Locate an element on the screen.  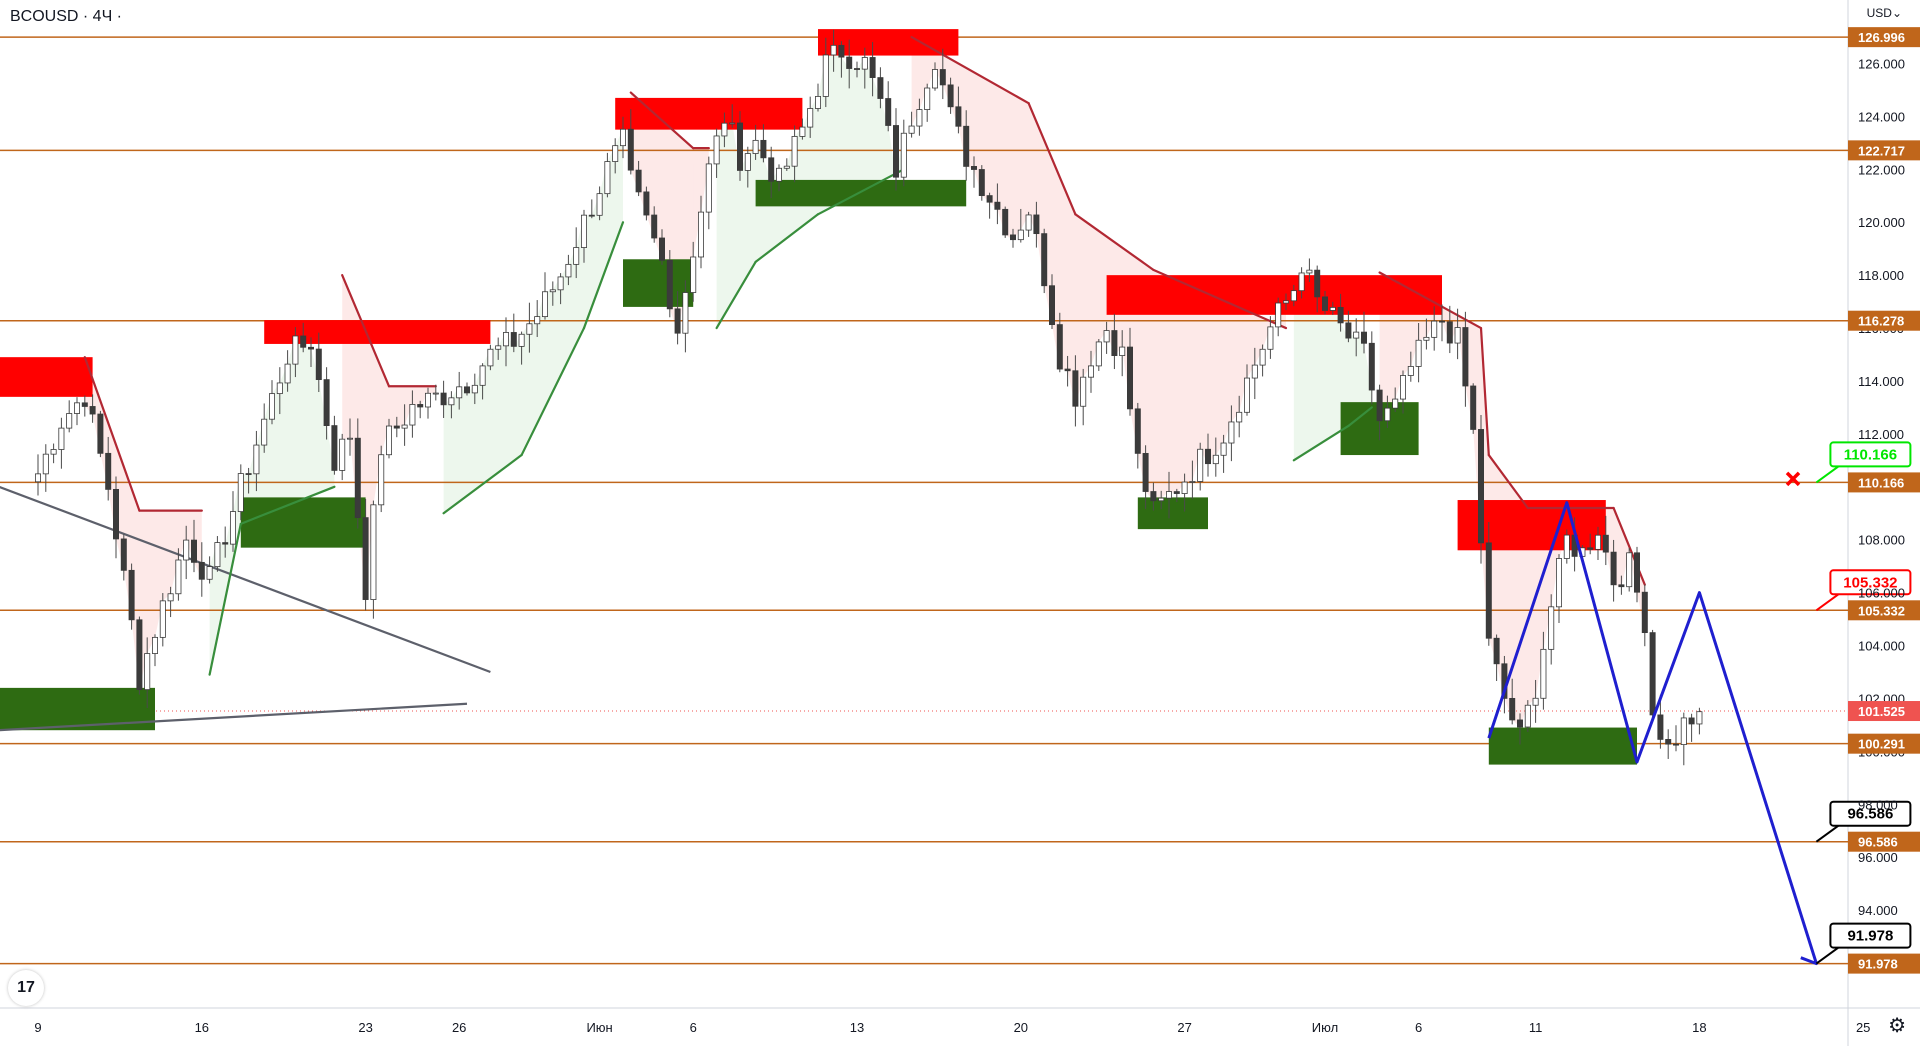
last-price-tag is located at coordinates (1884, 711).